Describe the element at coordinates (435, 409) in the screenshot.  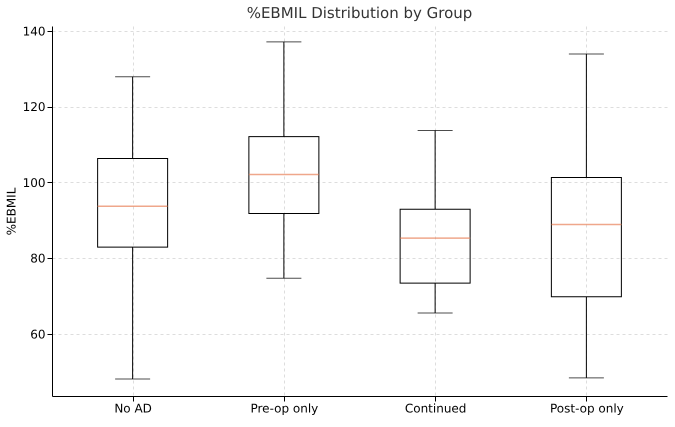
I see `x-tick-label: Continued` at that location.